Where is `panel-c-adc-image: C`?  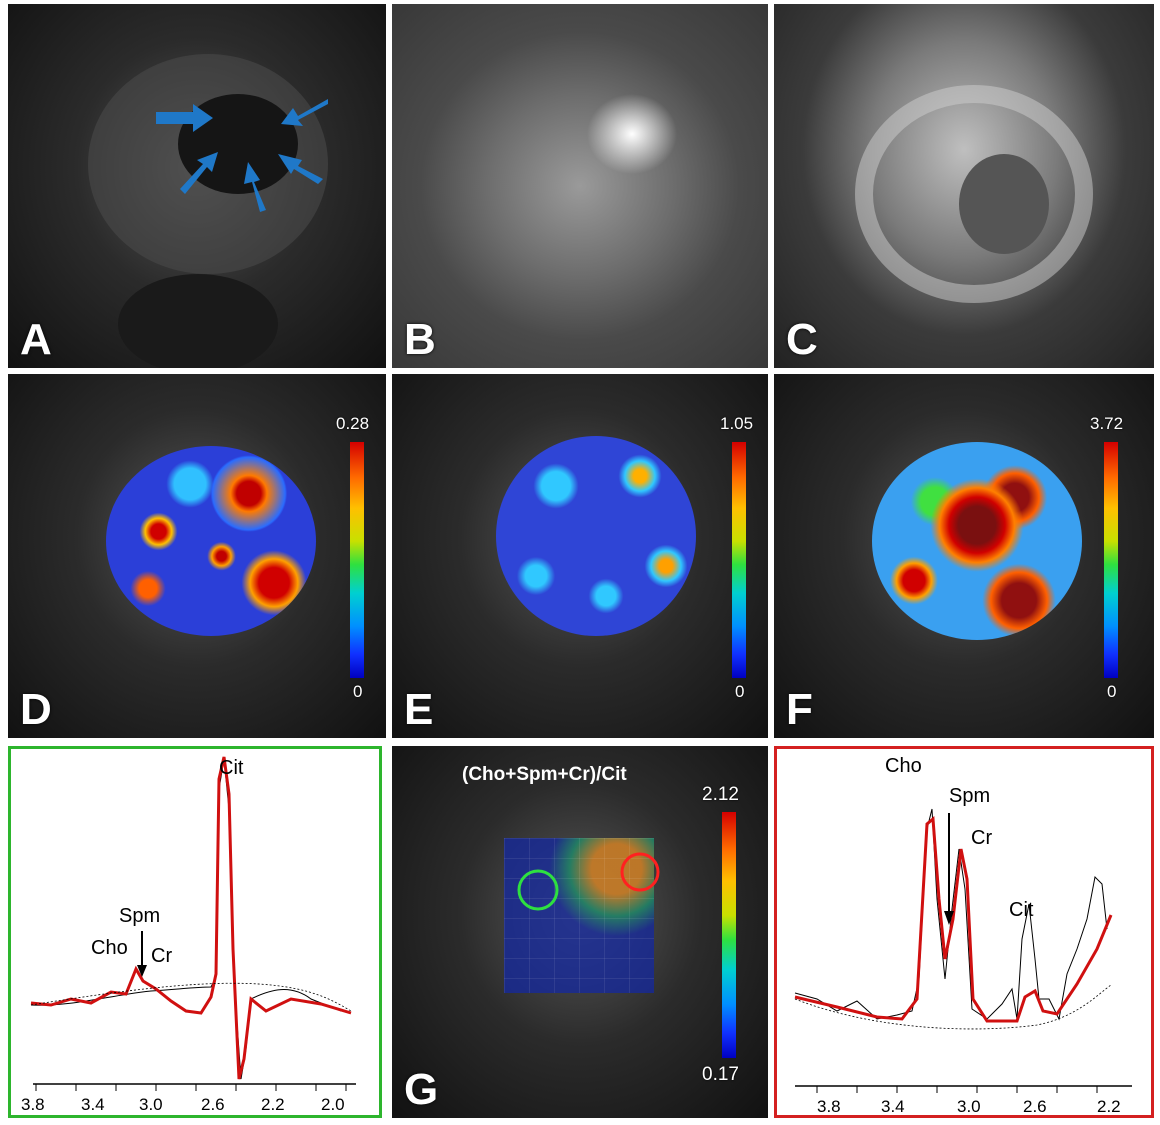
panel-c-adc-image: C is located at coordinates (964, 186).